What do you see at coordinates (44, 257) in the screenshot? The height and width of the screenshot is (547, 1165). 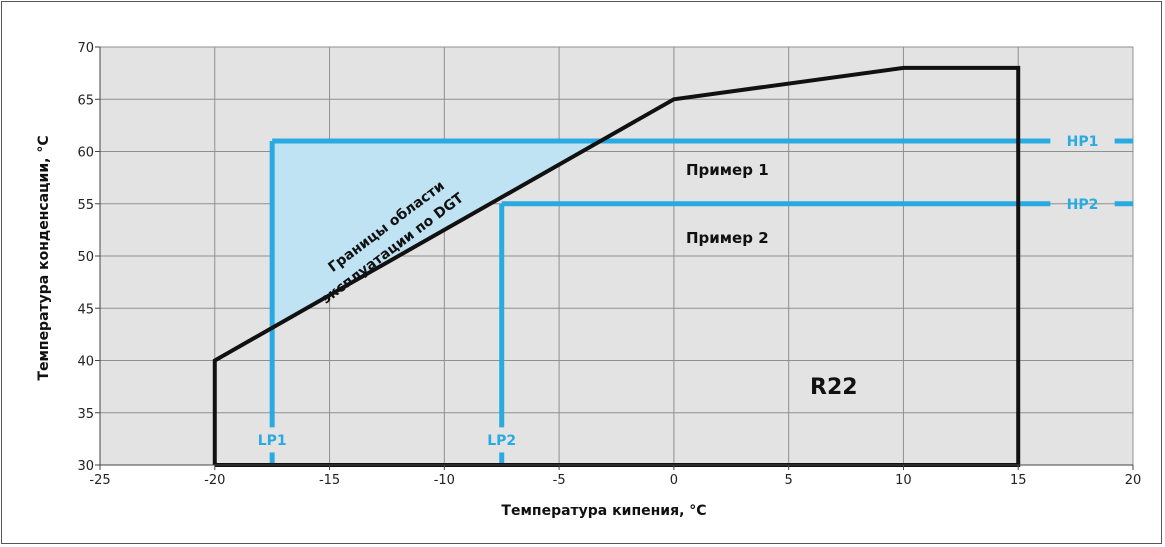 I see `y-axis-title: Температура конденсации, °C` at bounding box center [44, 257].